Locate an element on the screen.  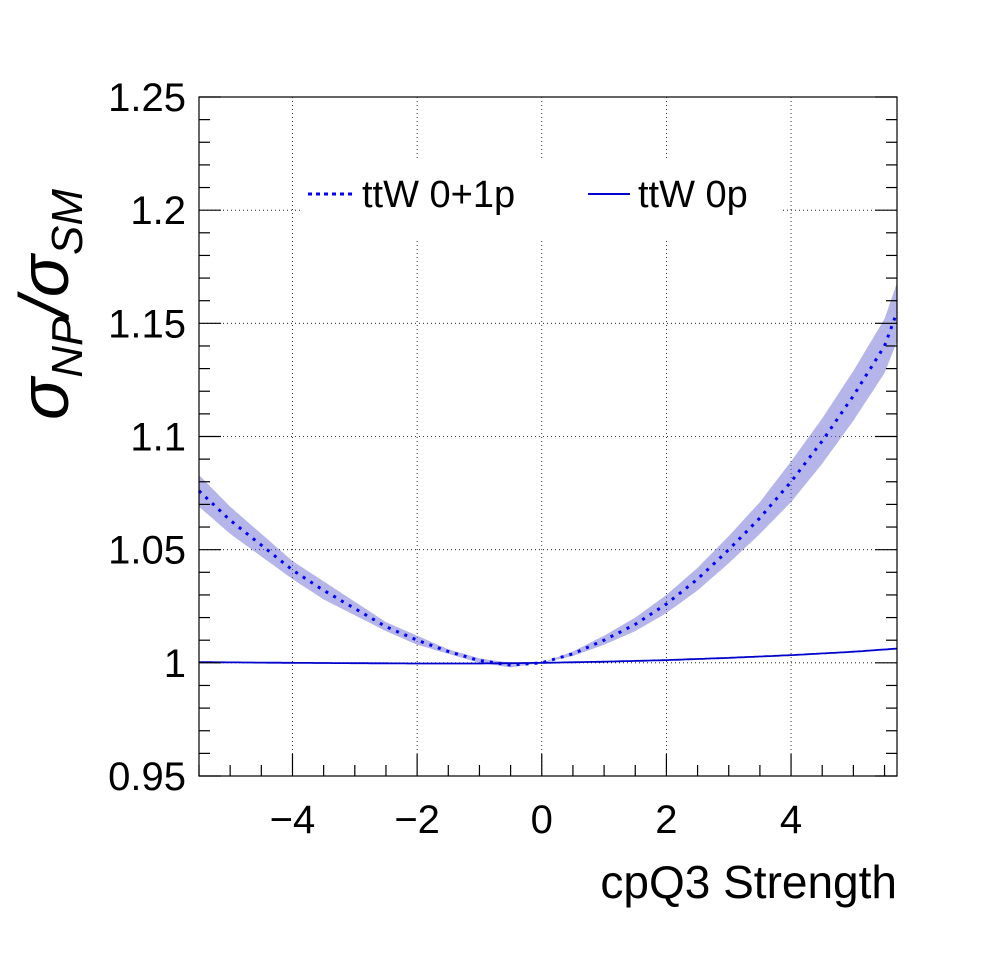
series-ttw-0p-line is located at coordinates (548, 656).